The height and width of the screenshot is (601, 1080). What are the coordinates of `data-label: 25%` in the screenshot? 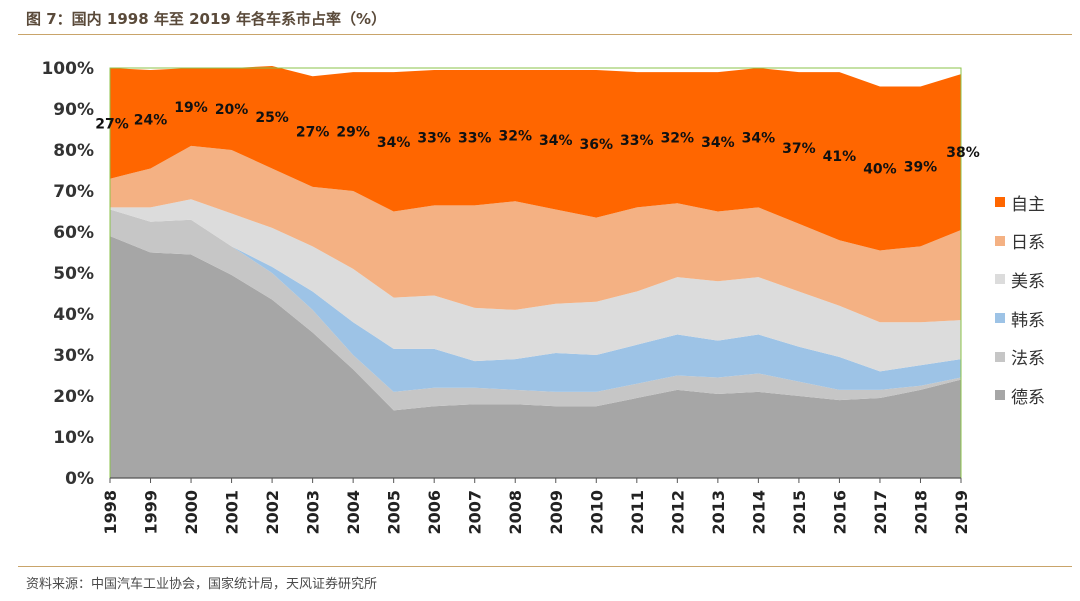 It's located at (272, 118).